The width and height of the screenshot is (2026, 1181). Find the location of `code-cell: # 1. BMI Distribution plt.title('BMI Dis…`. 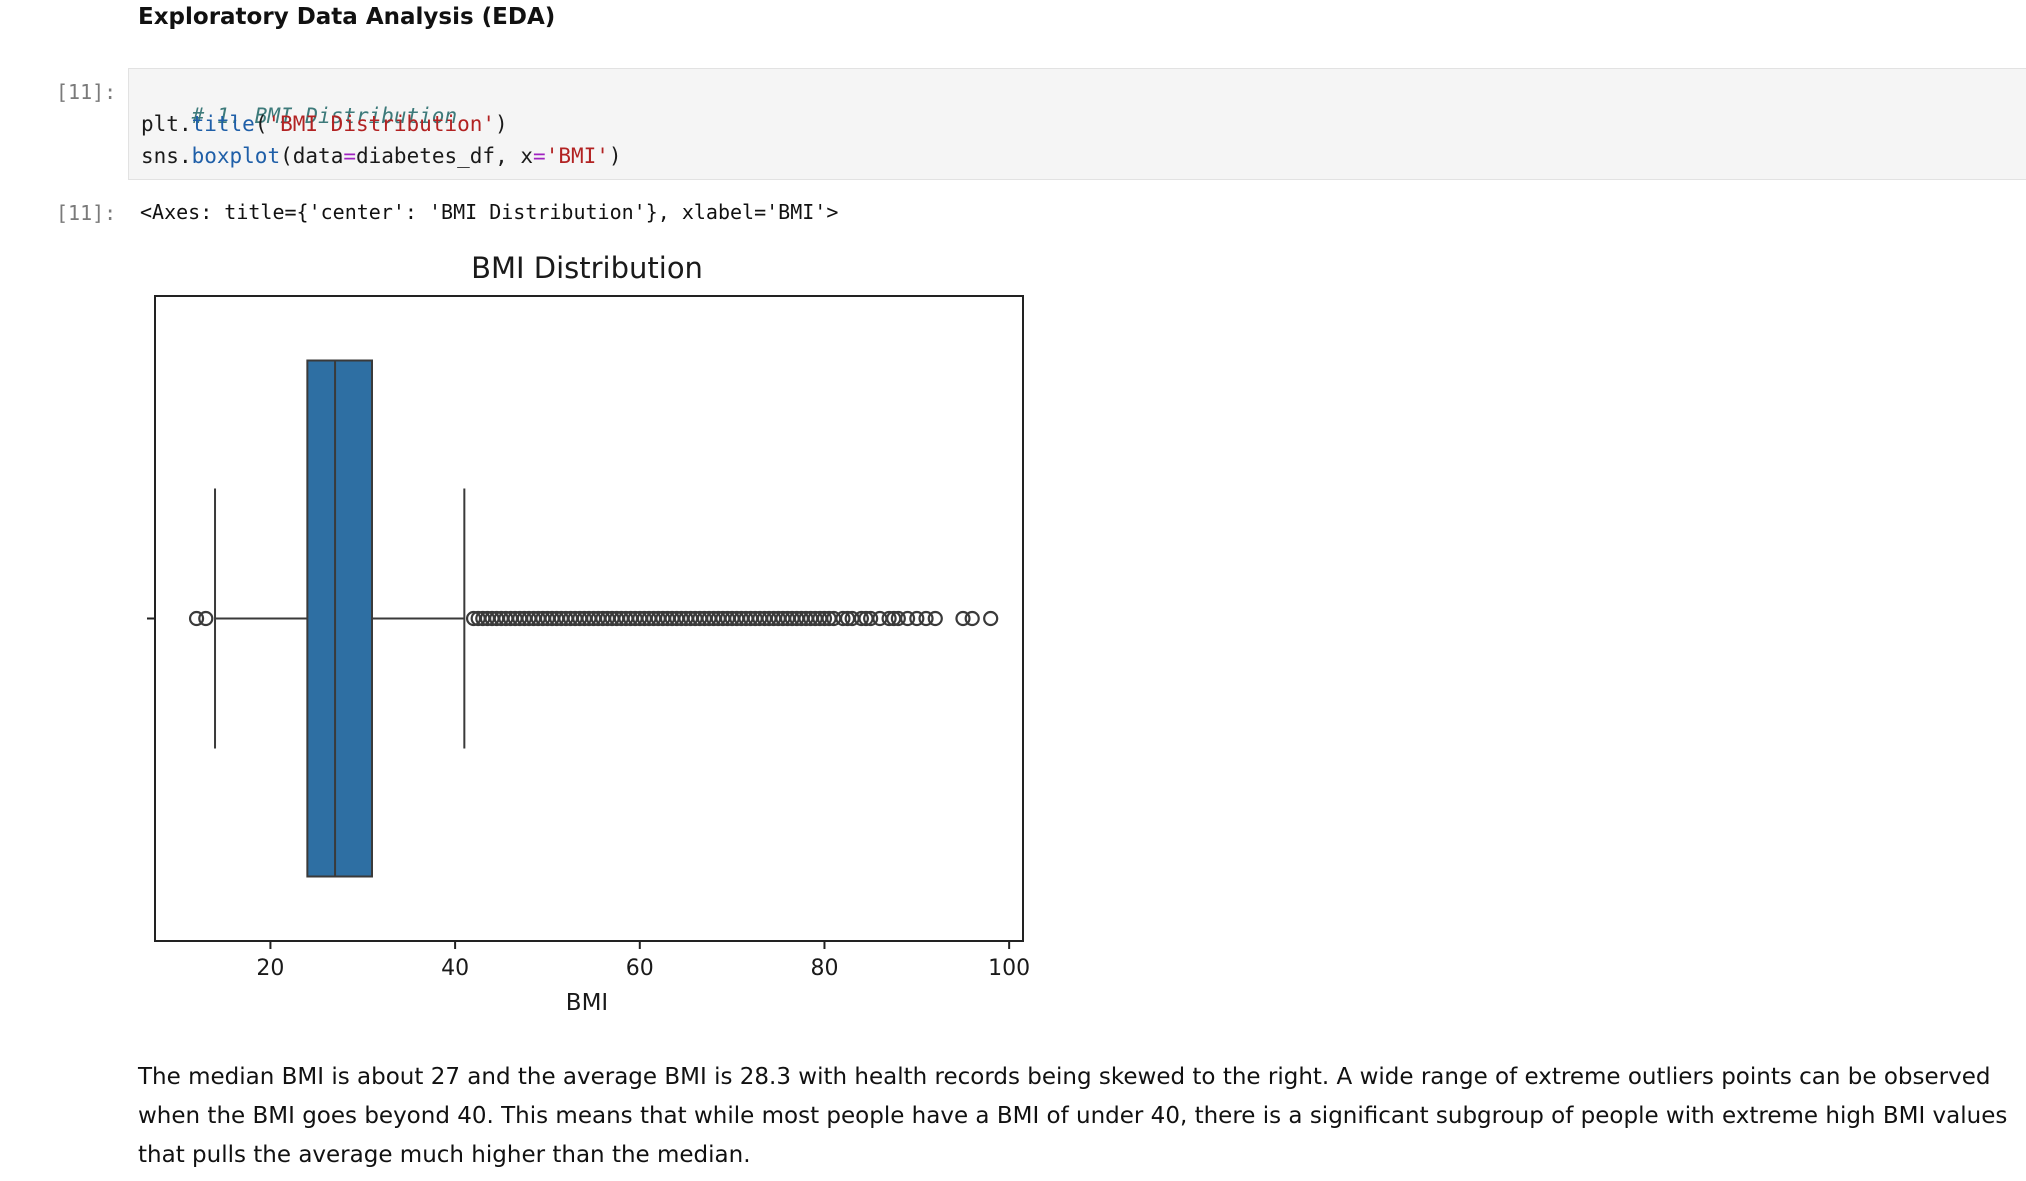

code-cell: # 1. BMI Distribution plt.title('BMI Dis… is located at coordinates (1077, 124).